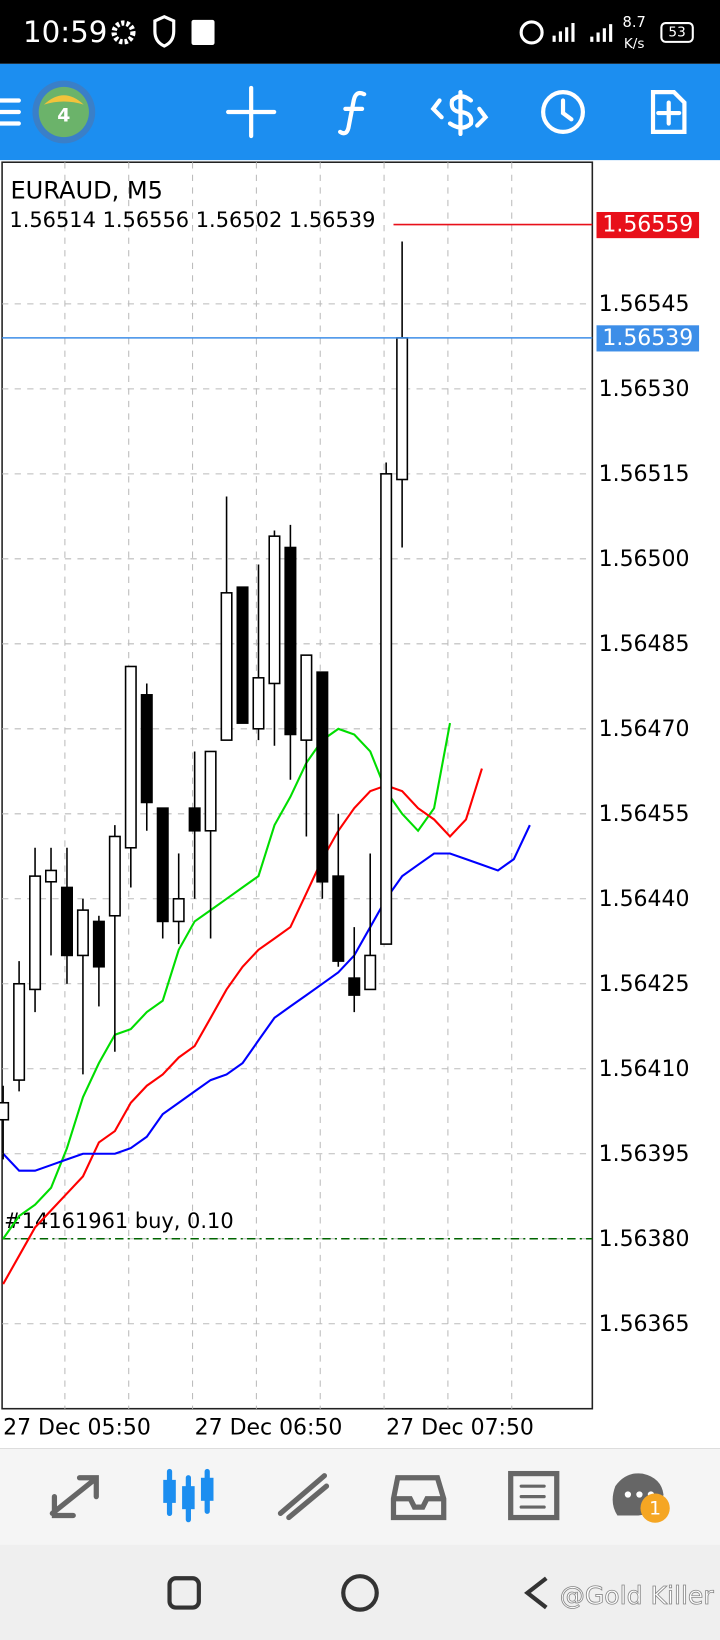 The image size is (720, 1640). I want to click on trade-button, so click(459, 113).